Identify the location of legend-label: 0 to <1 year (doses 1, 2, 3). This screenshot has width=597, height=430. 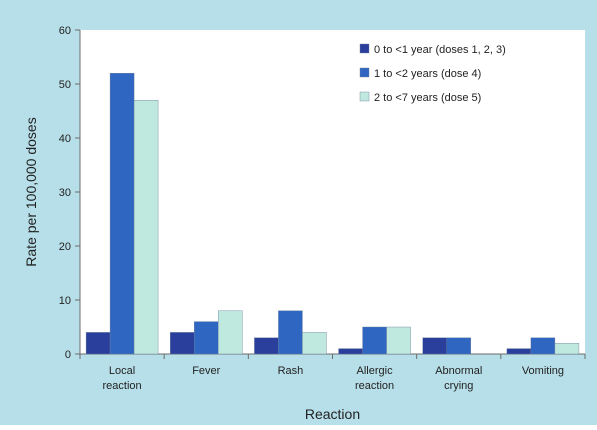
(440, 50).